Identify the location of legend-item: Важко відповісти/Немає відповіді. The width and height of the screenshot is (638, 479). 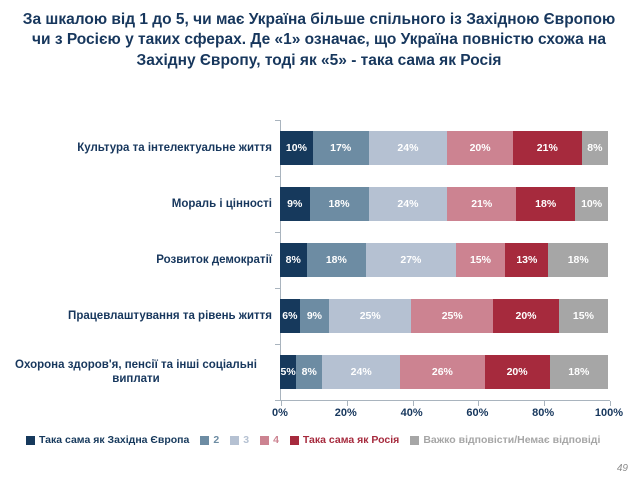
(505, 440).